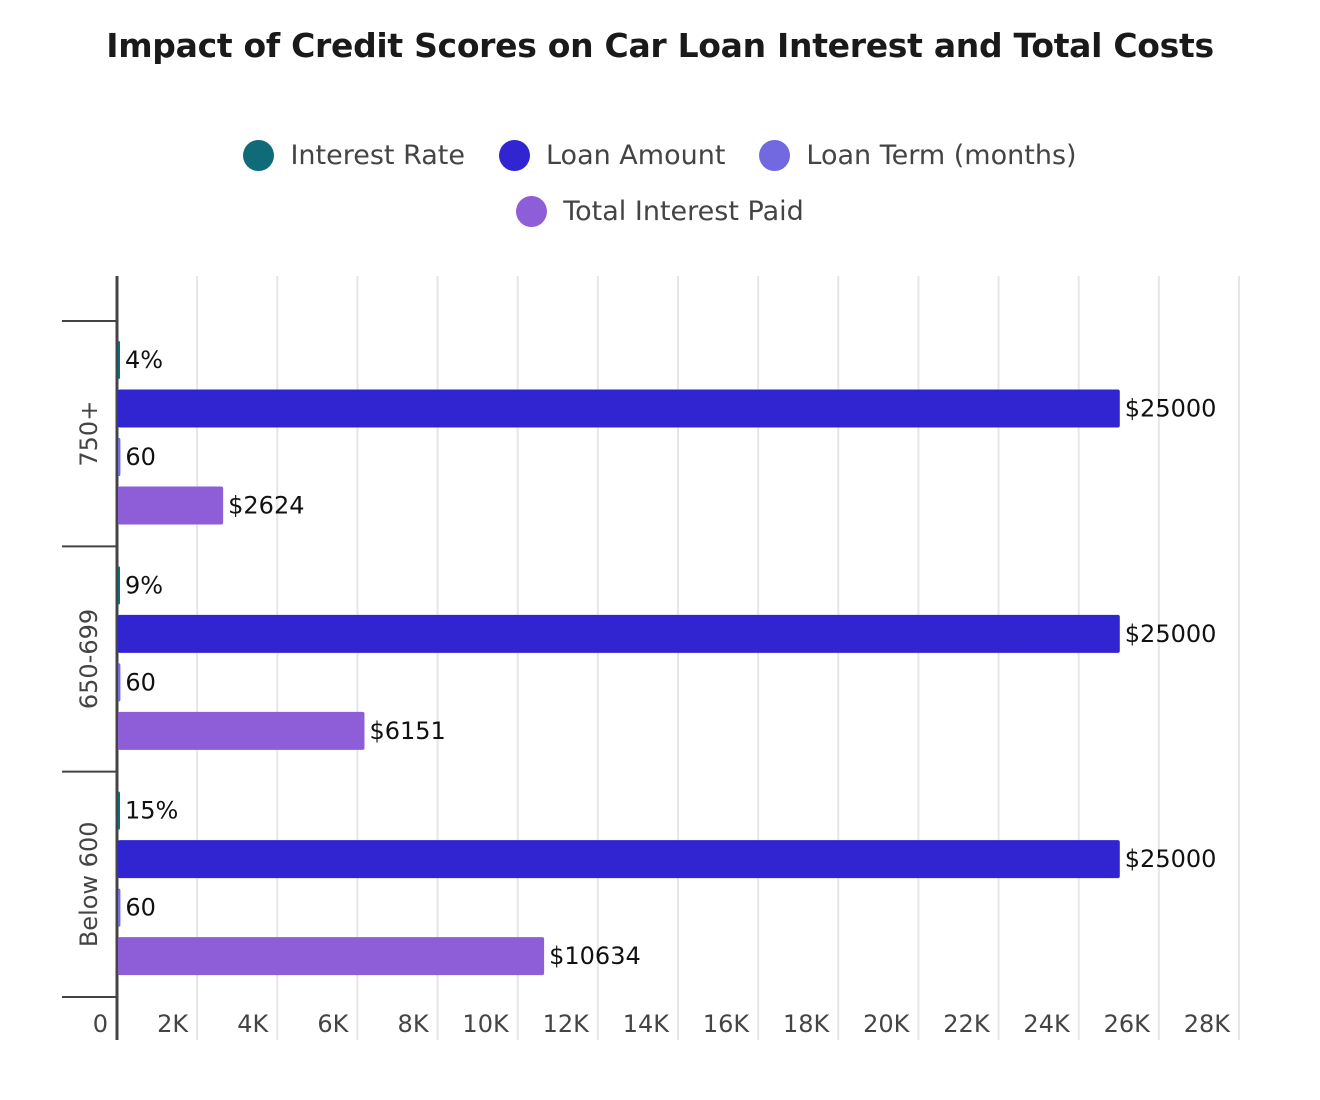 The height and width of the screenshot is (1100, 1320). Describe the element at coordinates (1208, 1024) in the screenshot. I see `x-tick-label: 28K` at that location.